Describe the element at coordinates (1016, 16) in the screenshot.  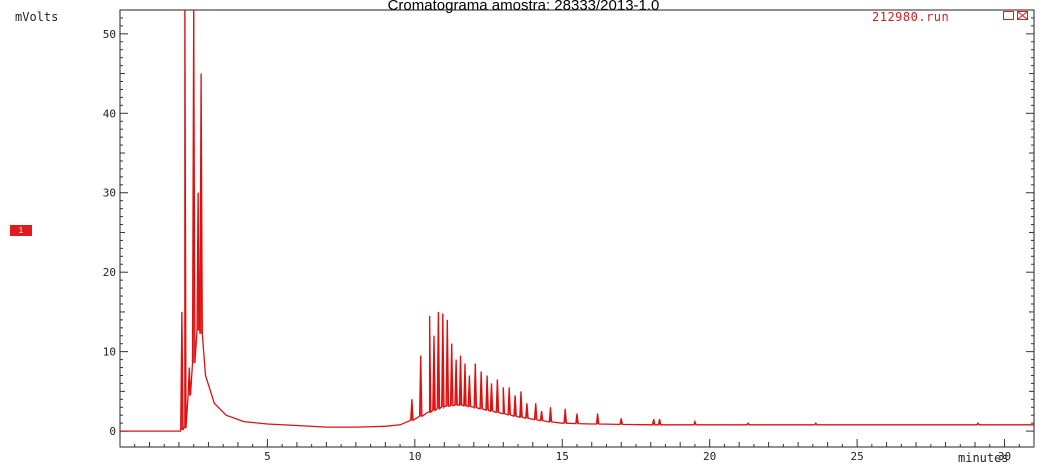
I see `window-controls` at that location.